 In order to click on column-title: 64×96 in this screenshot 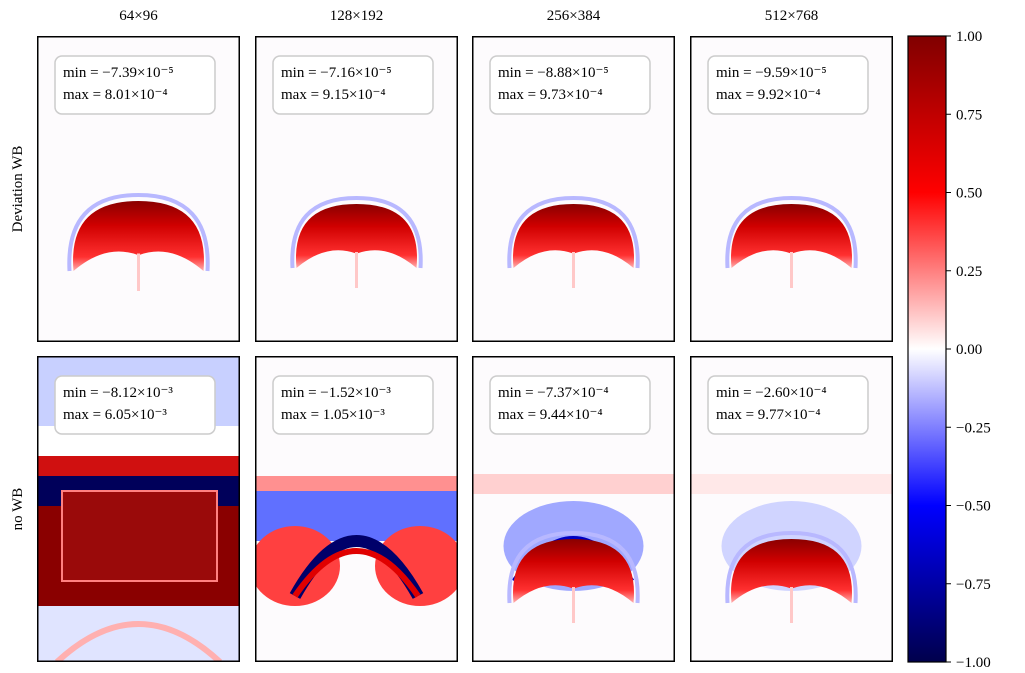, I will do `click(138, 16)`.